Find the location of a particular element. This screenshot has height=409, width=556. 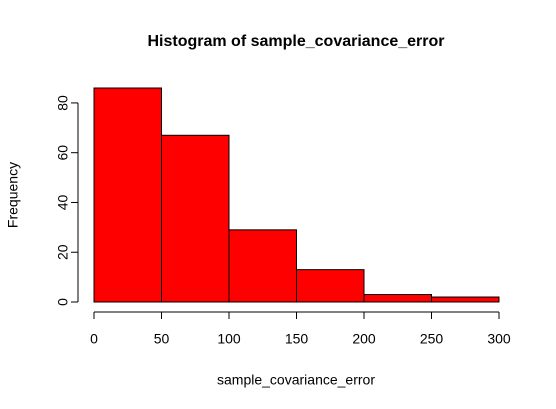

y-tick-label: 0 is located at coordinates (63, 302).